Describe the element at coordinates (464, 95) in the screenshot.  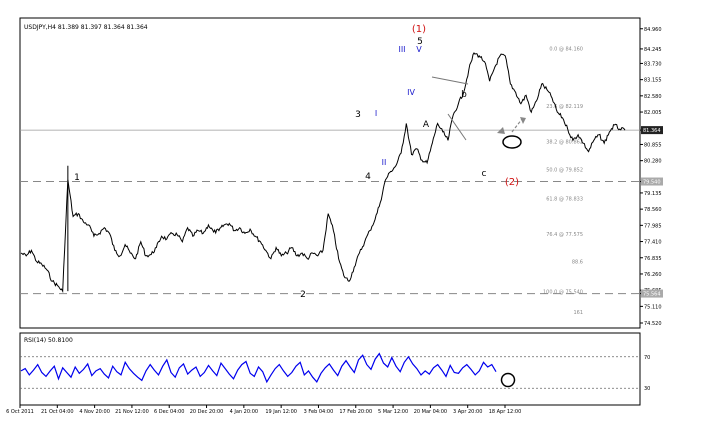
I see `wave-label-11: b` at that location.